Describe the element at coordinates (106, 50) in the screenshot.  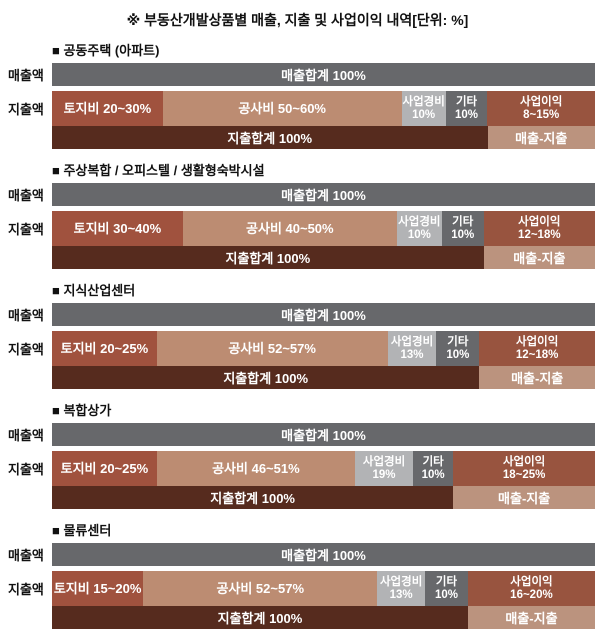
I see `section-heading: ■ 공동주택 (아파트)` at that location.